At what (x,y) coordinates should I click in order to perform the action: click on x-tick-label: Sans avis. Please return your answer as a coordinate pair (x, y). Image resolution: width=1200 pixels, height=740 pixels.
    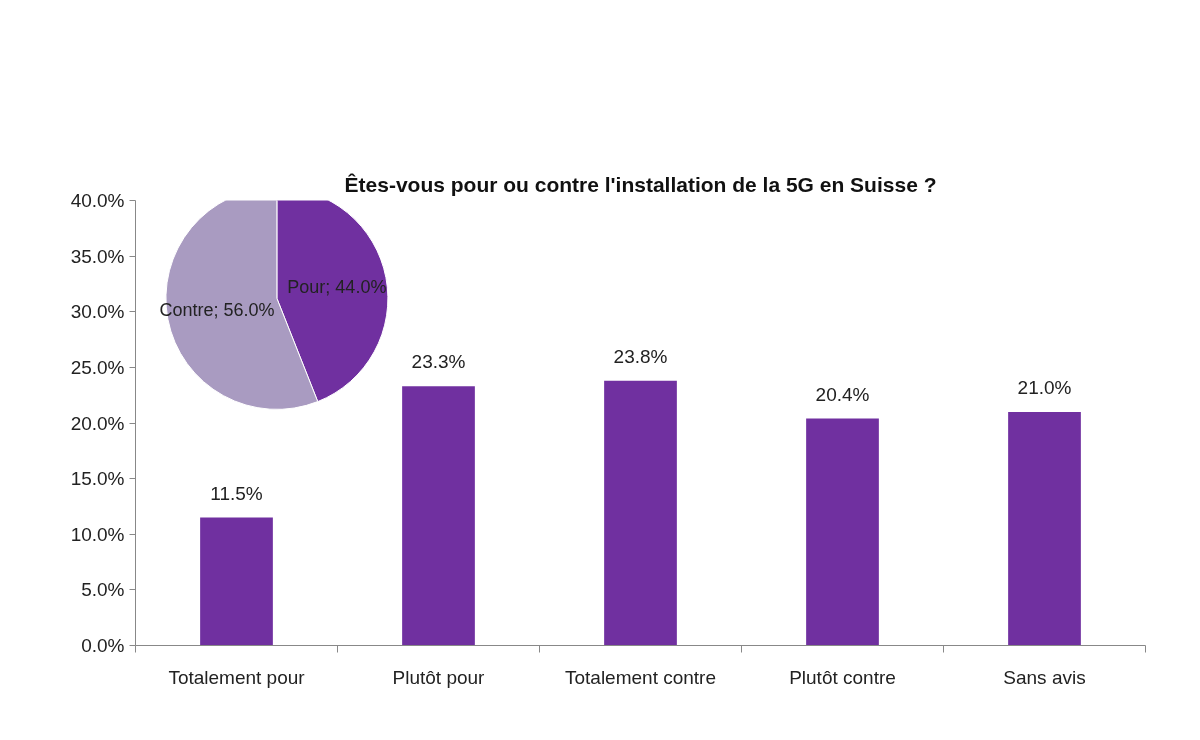
    Looking at the image, I should click on (1044, 677).